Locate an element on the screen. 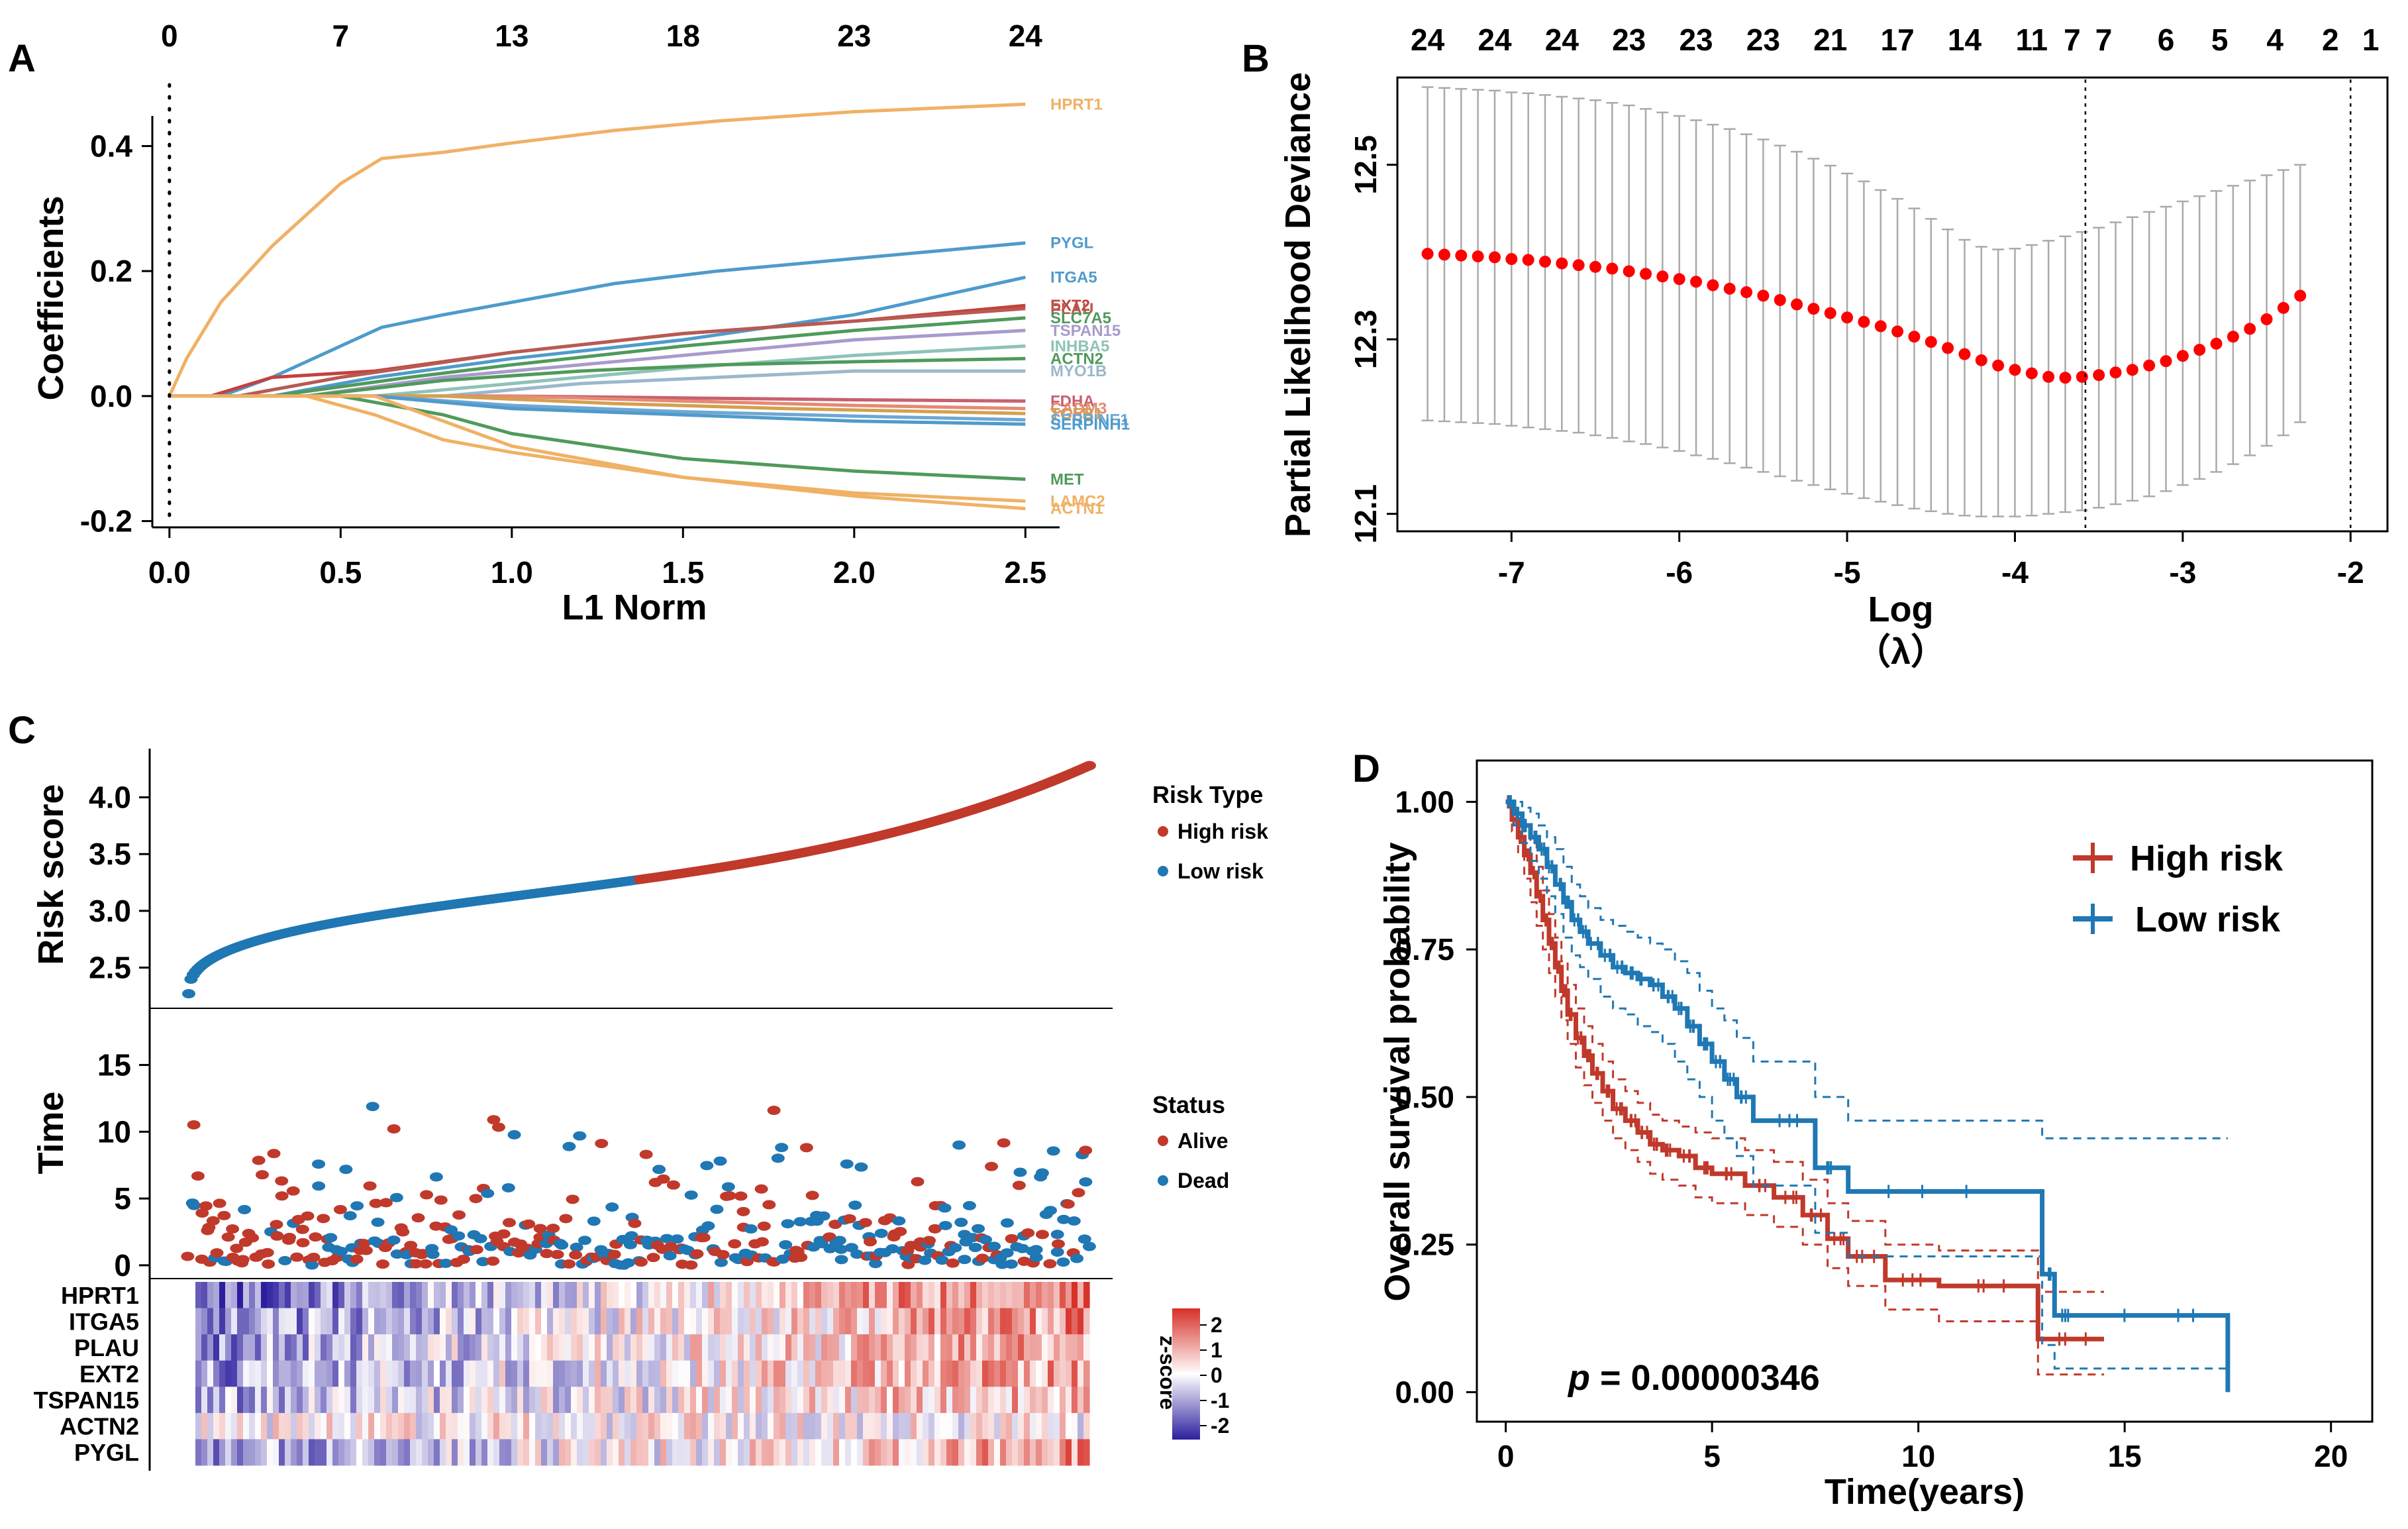 This screenshot has width=2408, height=1529. survival-legend: High risk Low risk is located at coordinates (2178, 889).